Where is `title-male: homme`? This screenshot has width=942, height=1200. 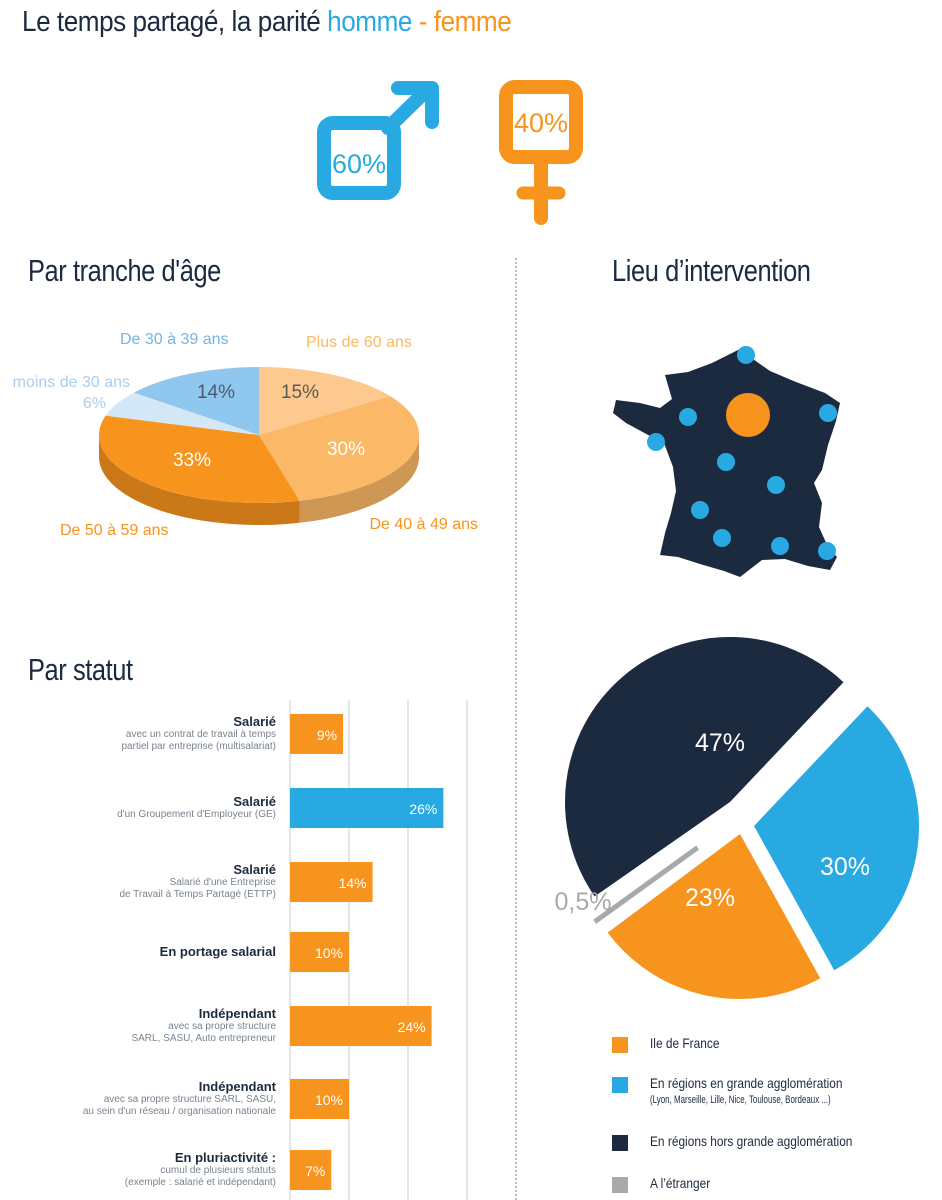
title-male: homme is located at coordinates (369, 22).